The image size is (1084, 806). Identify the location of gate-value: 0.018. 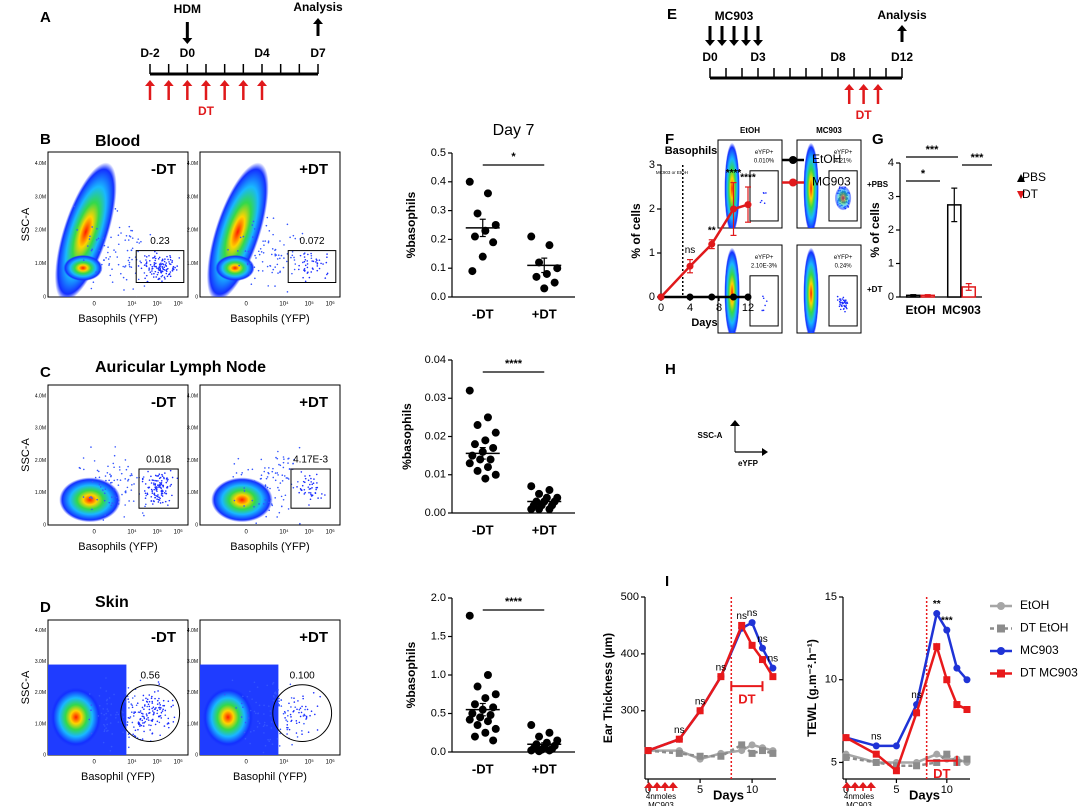
(158, 460).